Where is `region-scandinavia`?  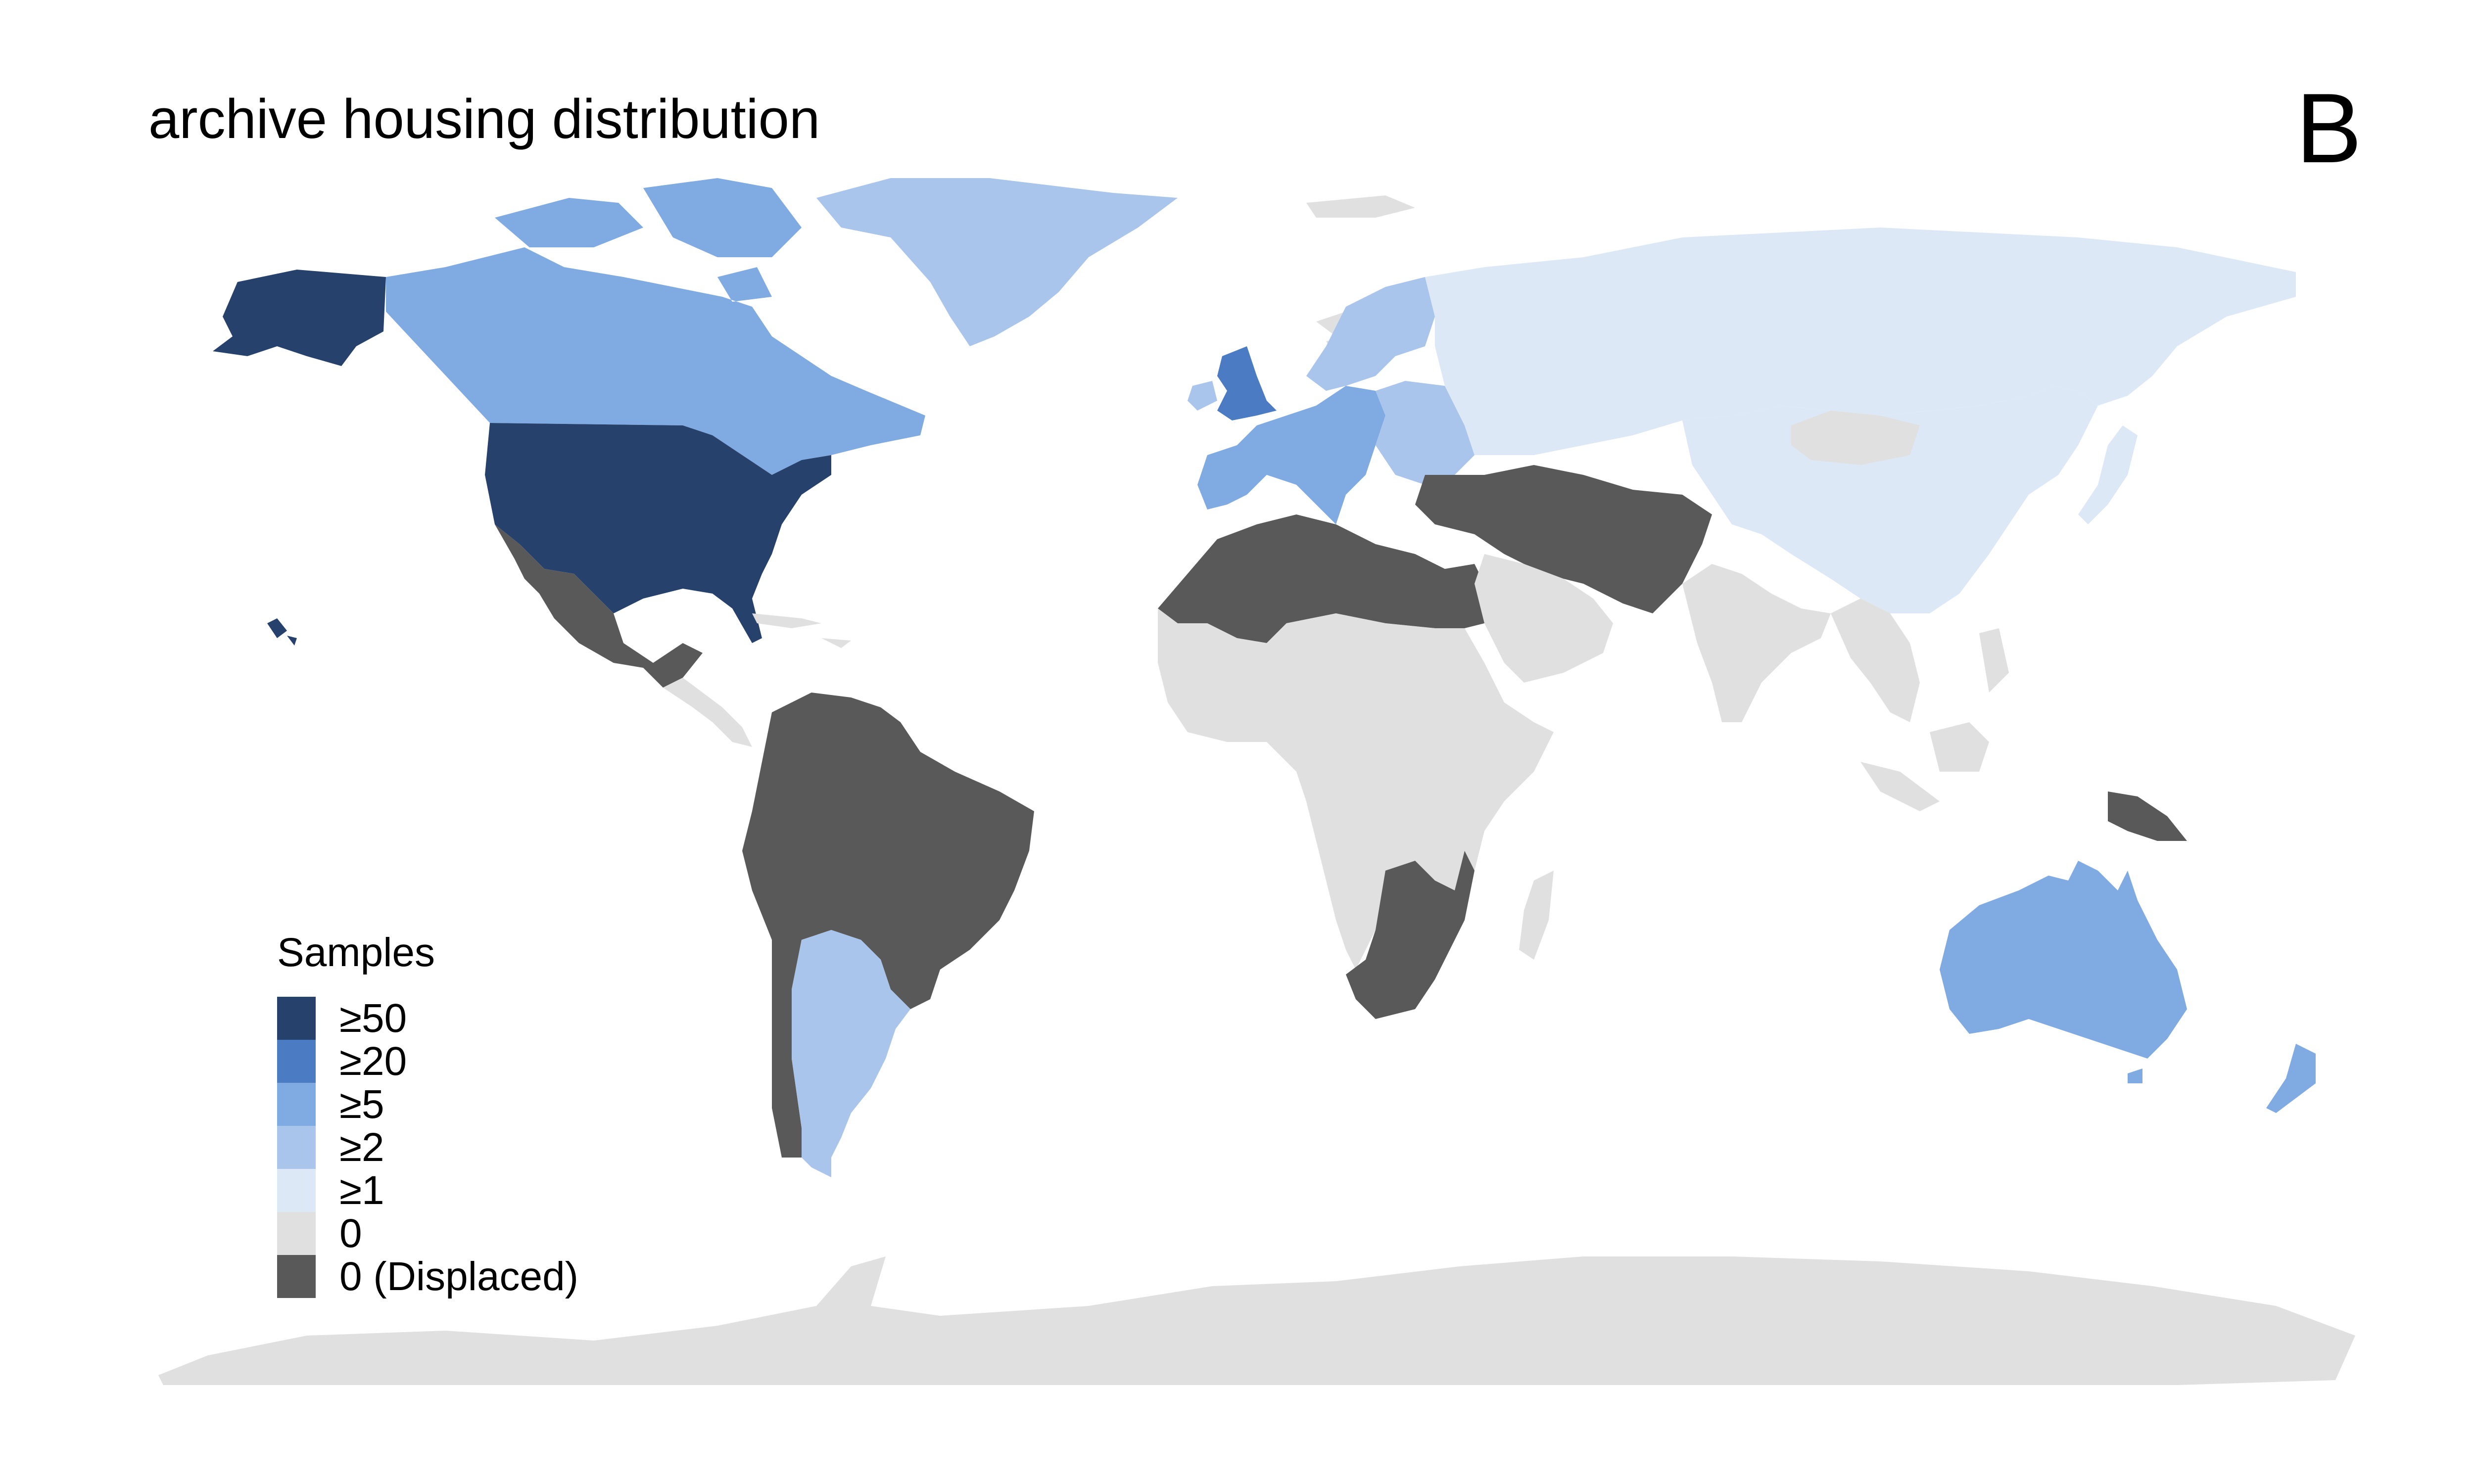 region-scandinavia is located at coordinates (1371, 334).